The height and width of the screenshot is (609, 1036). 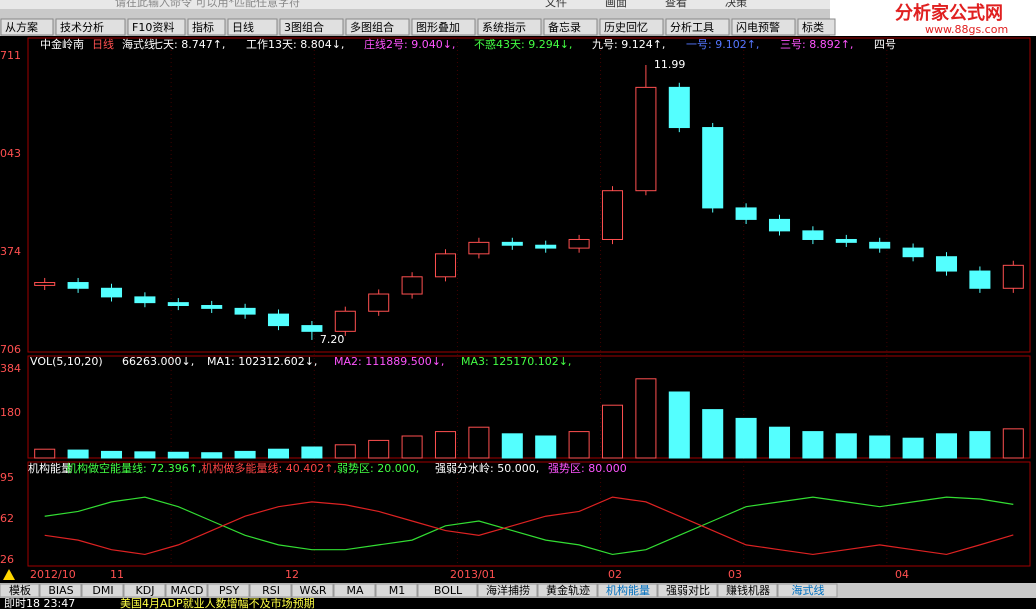 I want to click on toolbar-label: F10资料, so click(x=153, y=27).